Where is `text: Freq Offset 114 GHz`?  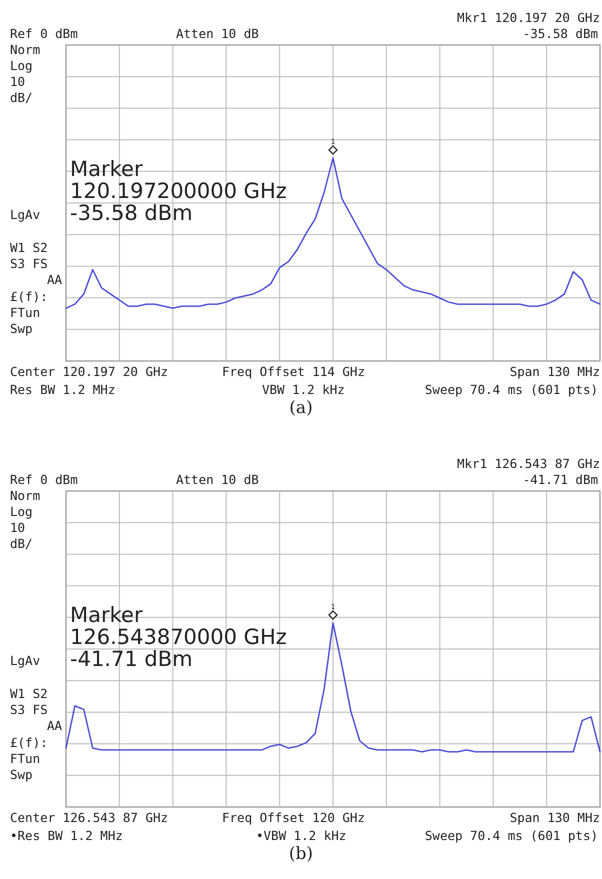
text: Freq Offset 114 GHz is located at coordinates (293, 371).